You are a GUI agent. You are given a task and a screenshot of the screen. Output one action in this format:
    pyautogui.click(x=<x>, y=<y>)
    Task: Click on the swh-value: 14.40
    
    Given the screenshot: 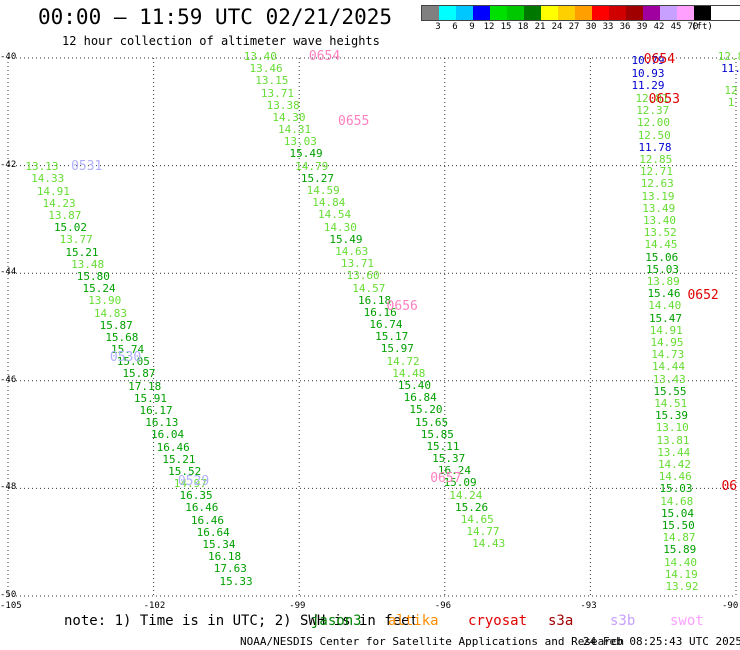 What is the action you would take?
    pyautogui.click(x=665, y=306)
    